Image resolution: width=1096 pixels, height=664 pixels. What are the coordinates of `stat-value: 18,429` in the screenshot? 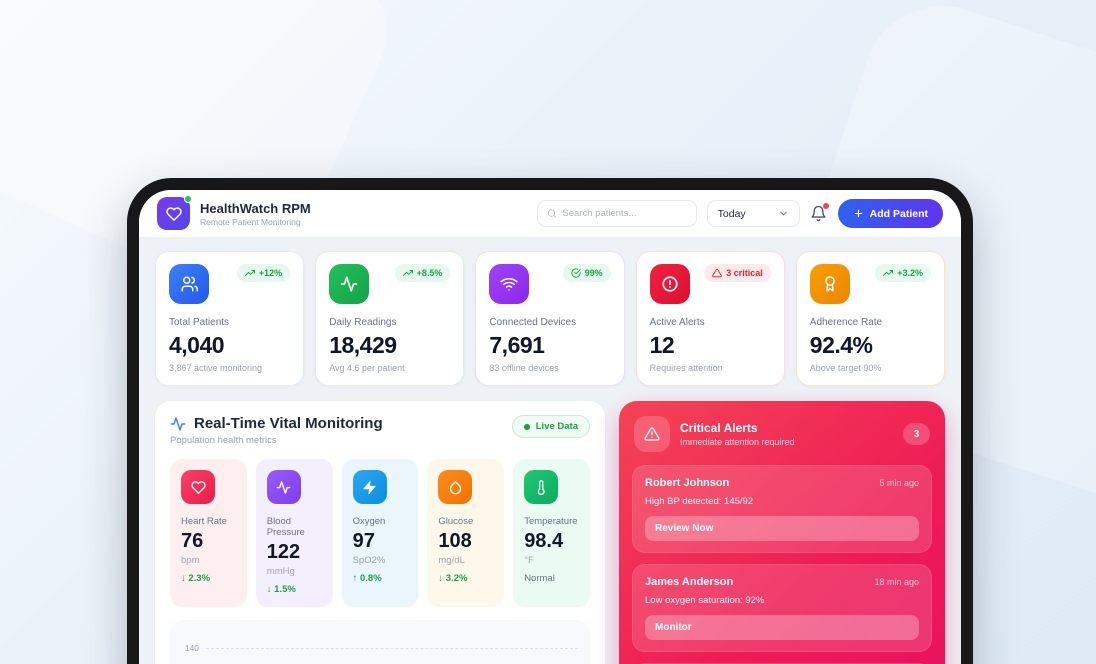 It's located at (363, 345).